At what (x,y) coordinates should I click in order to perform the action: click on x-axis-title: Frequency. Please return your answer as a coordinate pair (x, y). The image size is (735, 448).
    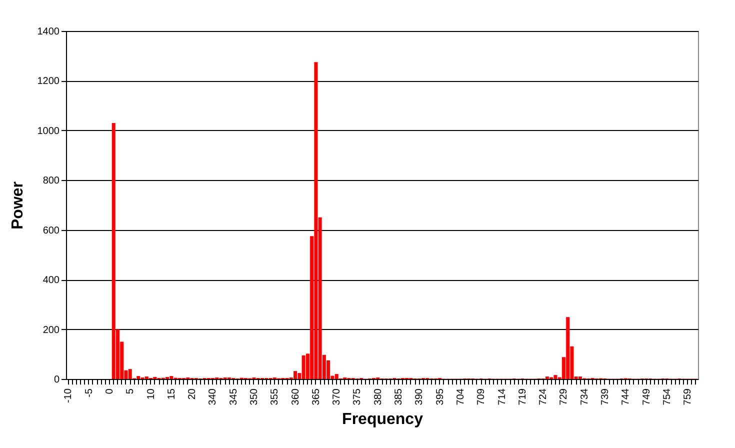
    Looking at the image, I should click on (383, 419).